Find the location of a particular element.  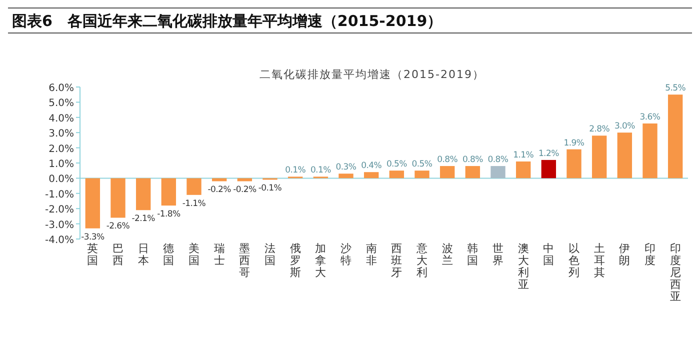

y-tick-label: 2.0% is located at coordinates (61, 149).